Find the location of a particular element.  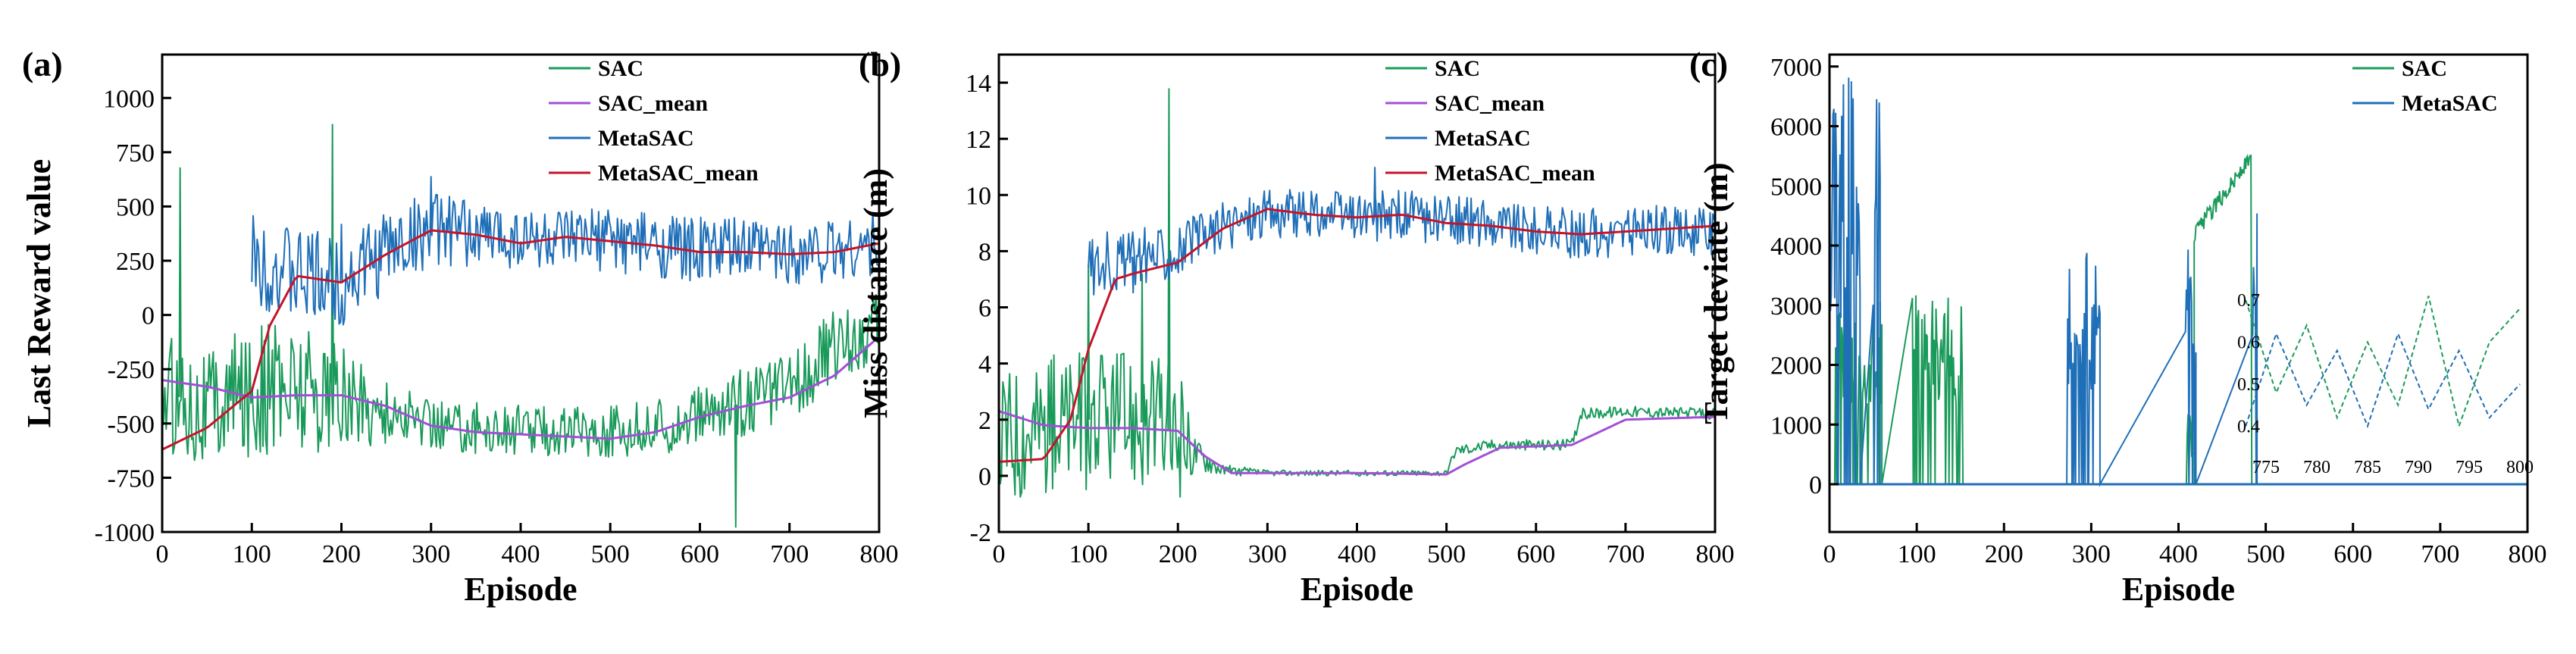

y-tick-label: 14 is located at coordinates (978, 84).